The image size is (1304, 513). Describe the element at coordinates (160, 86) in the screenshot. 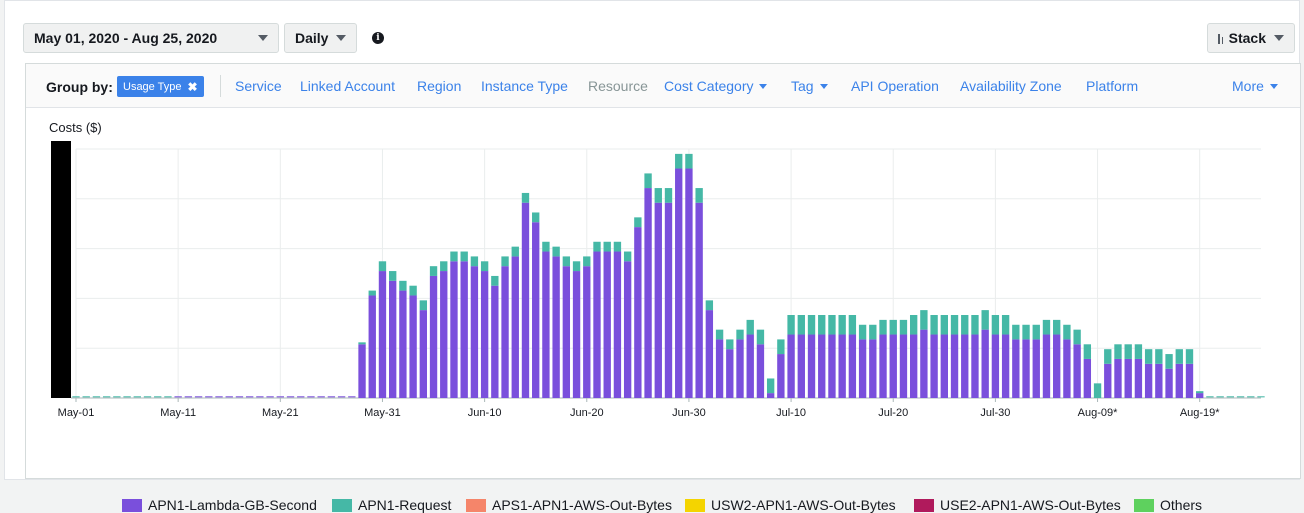

I see `usage-type-filter-tag: Usage Type ✖` at that location.